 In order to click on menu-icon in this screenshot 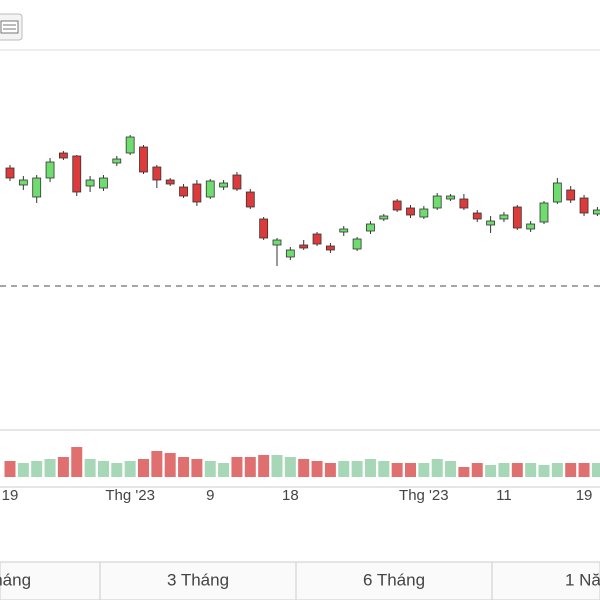, I will do `click(9, 27)`.